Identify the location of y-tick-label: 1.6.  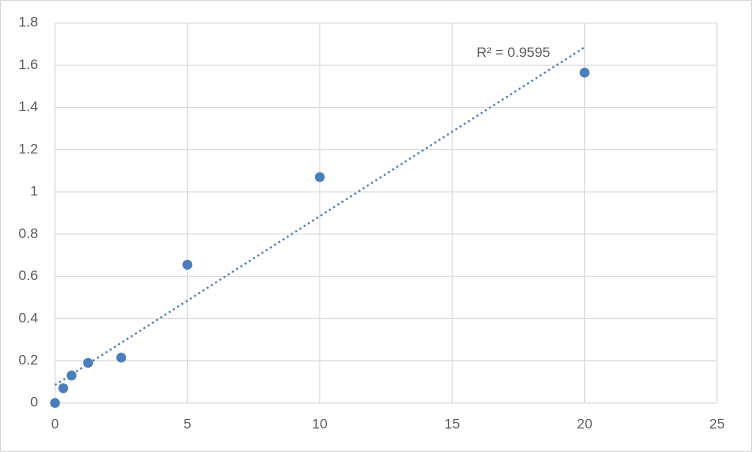
(29, 64).